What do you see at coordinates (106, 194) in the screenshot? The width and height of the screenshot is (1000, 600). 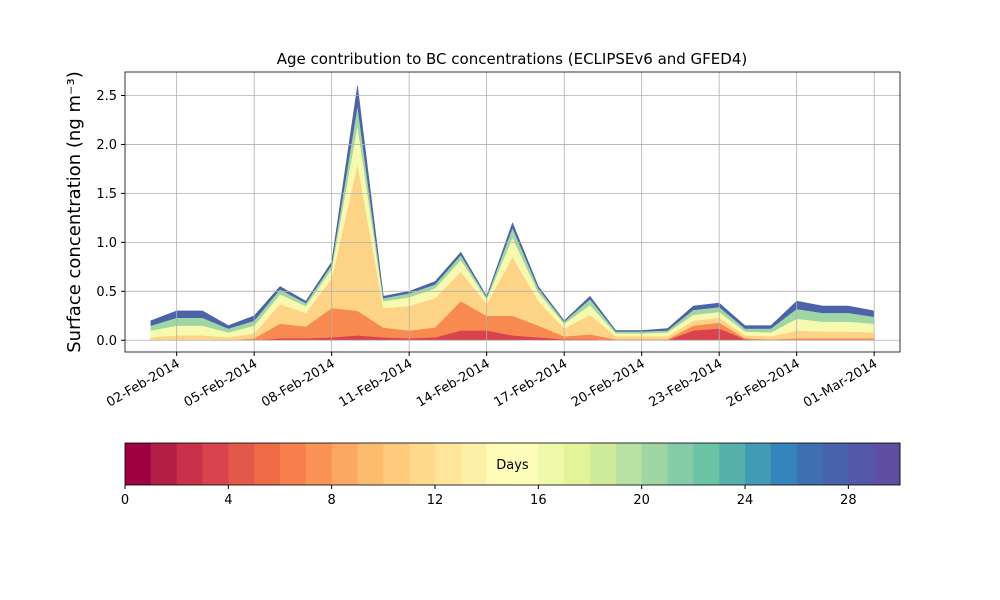 I see `y-tick-label: 1.5` at bounding box center [106, 194].